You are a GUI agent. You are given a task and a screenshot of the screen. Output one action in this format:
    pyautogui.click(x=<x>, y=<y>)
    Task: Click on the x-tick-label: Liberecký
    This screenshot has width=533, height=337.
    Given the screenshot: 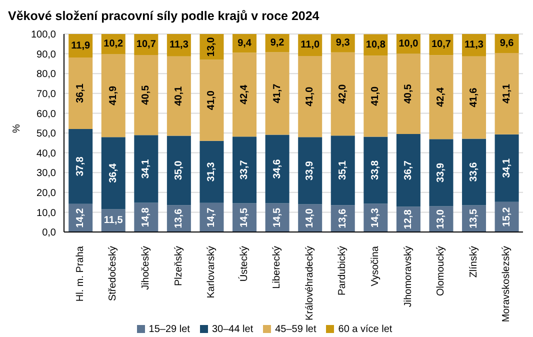 What is the action you would take?
    pyautogui.click(x=277, y=267)
    